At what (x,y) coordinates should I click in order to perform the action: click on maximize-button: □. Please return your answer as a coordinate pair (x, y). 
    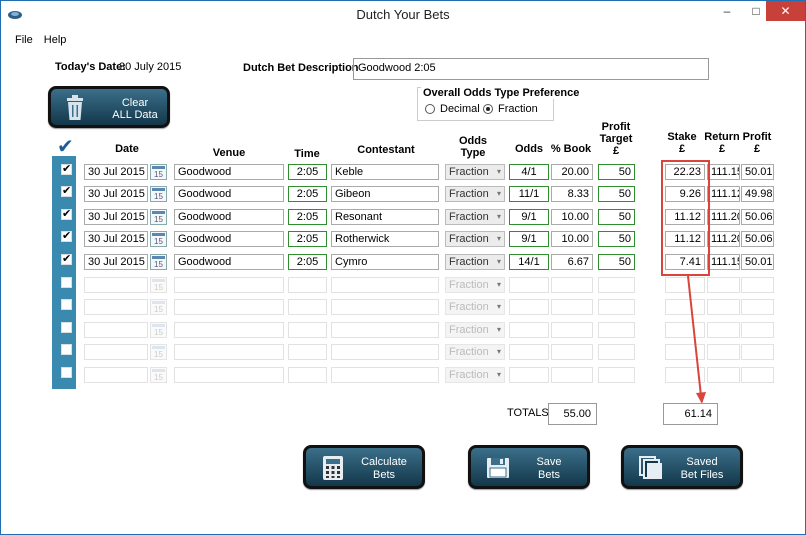
    Looking at the image, I should click on (756, 11).